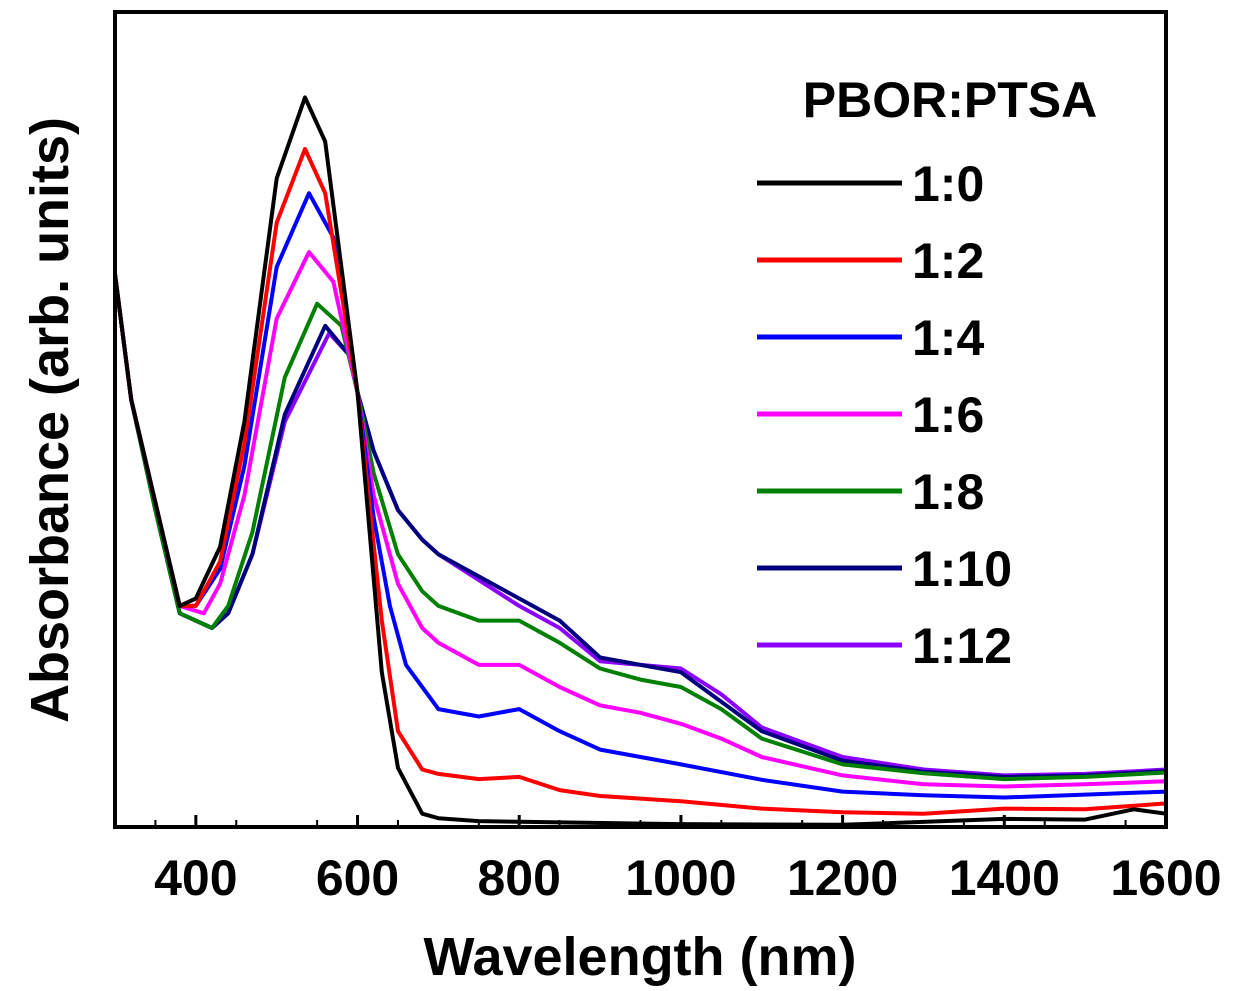 Image resolution: width=1239 pixels, height=991 pixels. Describe the element at coordinates (680, 878) in the screenshot. I see `x-tick-label: 1000` at that location.